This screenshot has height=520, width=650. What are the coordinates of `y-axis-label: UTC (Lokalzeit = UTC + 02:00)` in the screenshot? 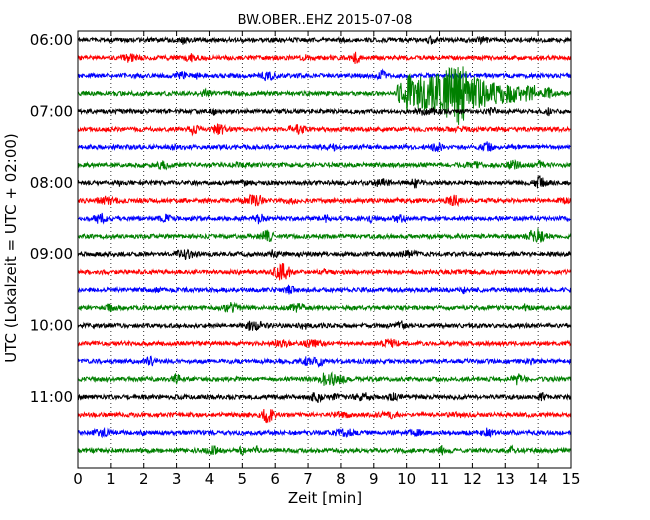 It's located at (11, 248).